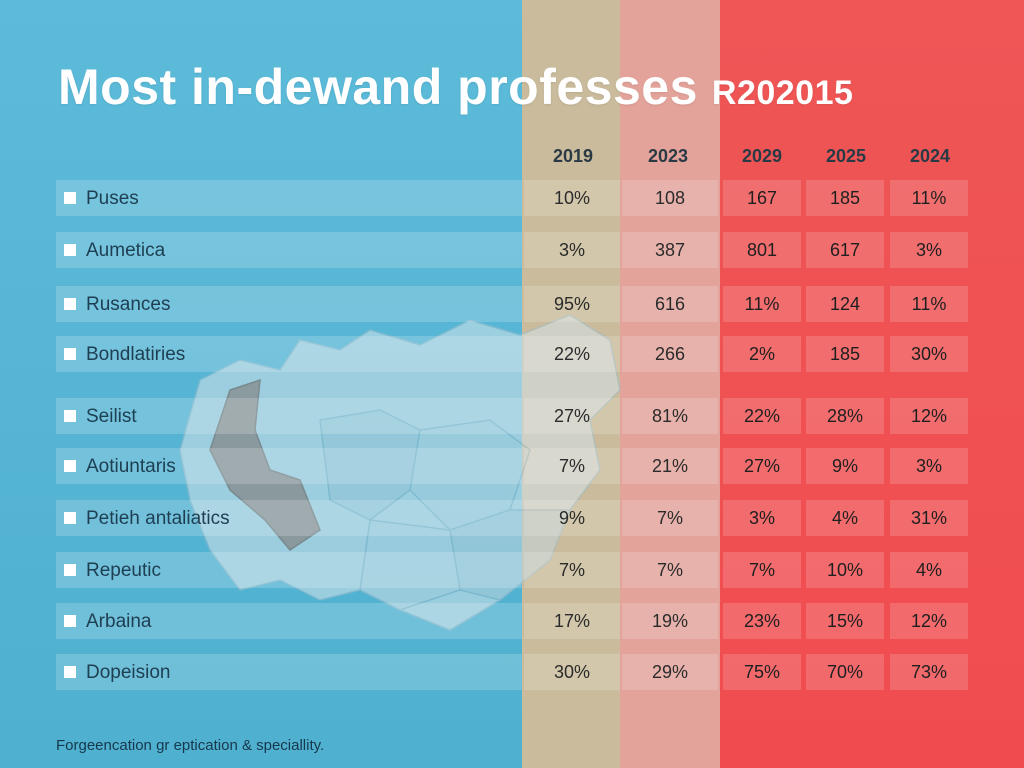  I want to click on row-label: Dopeision, so click(128, 672).